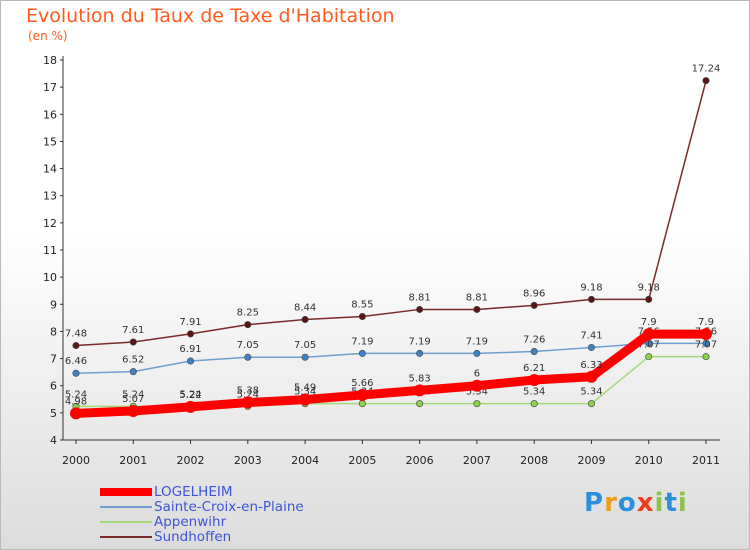 This screenshot has width=750, height=550. I want to click on data-label: 7.07, so click(706, 345).